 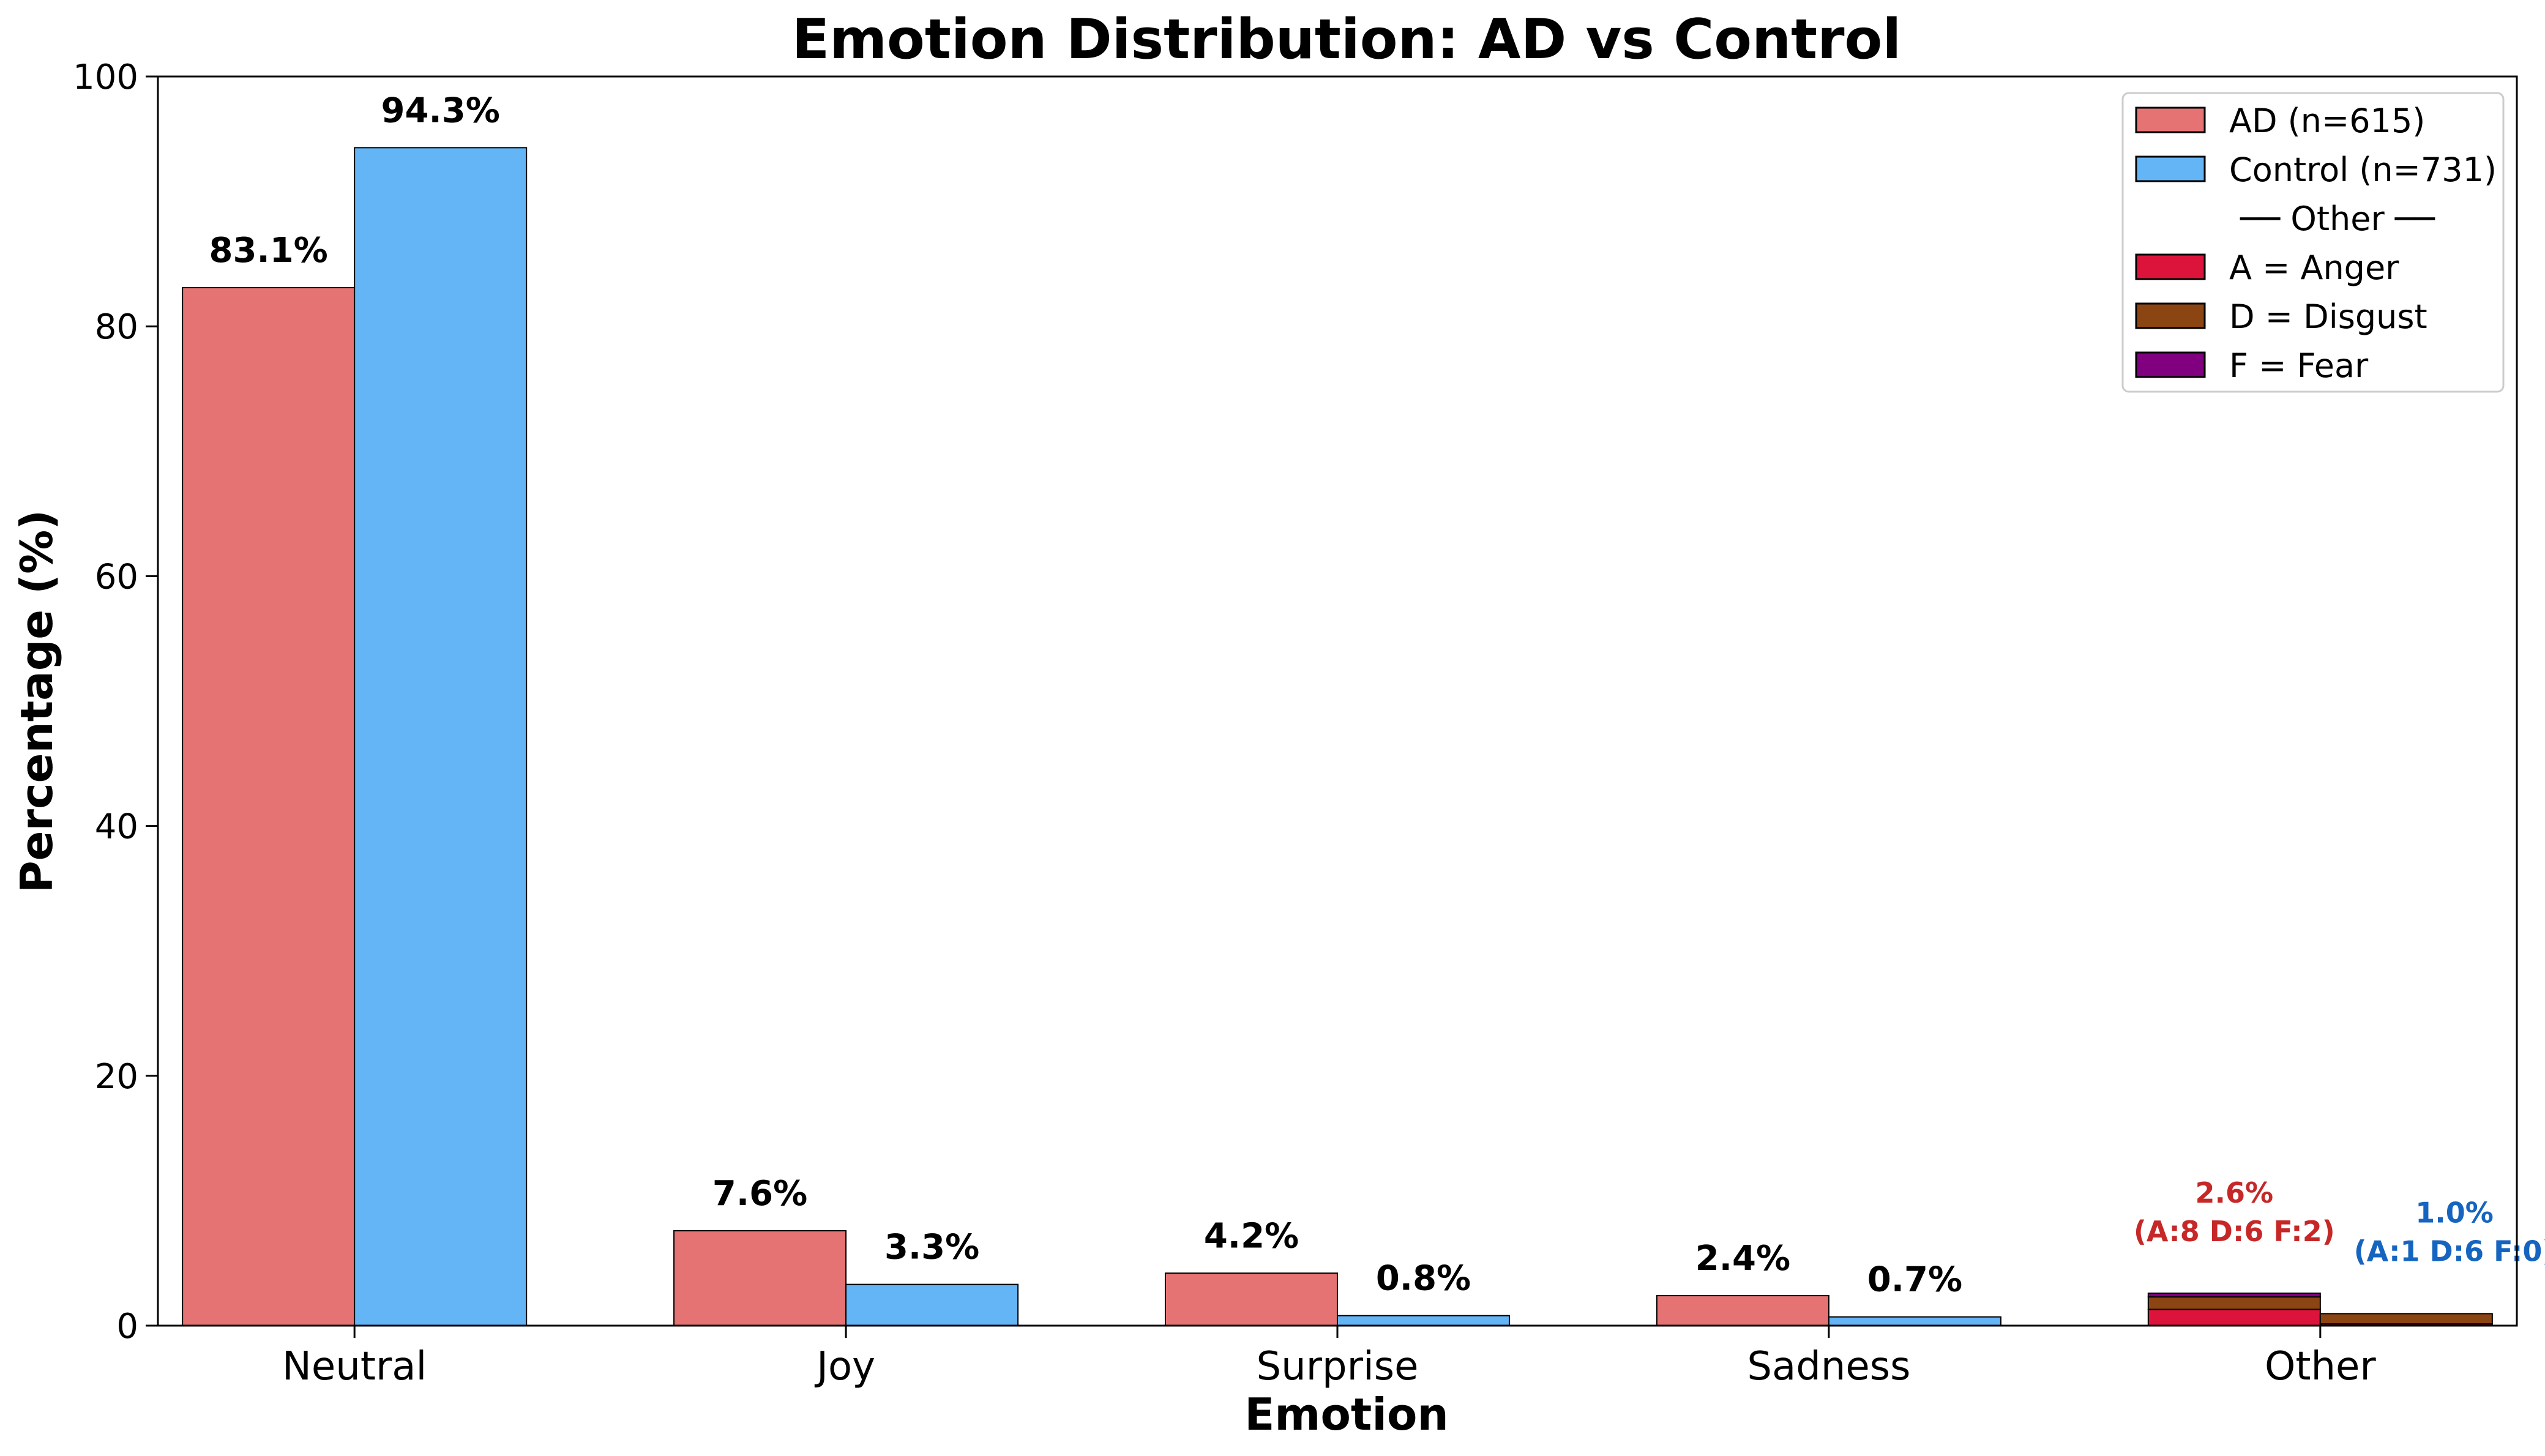 I want to click on legend-frame, so click(x=2313, y=242).